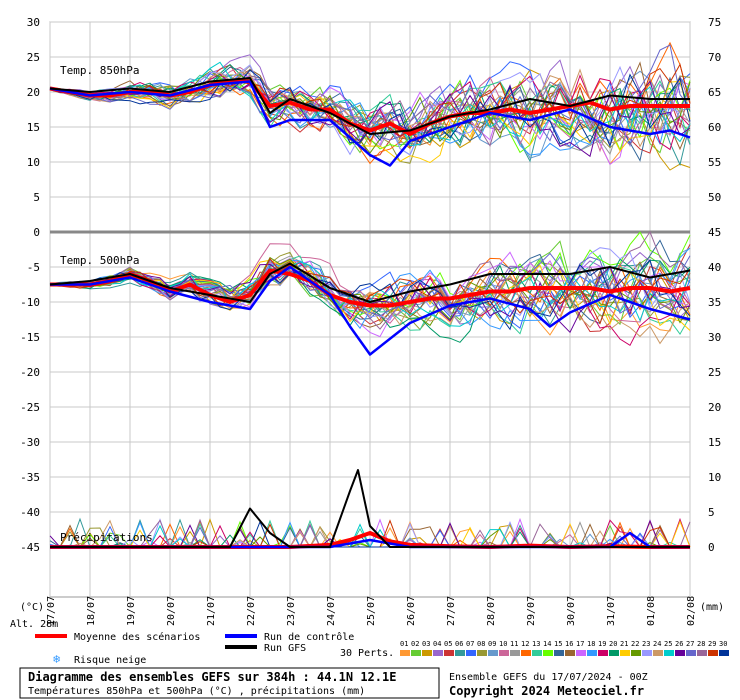 The height and width of the screenshot is (700, 740). I want to click on right-tick-label: 35, so click(714, 302).